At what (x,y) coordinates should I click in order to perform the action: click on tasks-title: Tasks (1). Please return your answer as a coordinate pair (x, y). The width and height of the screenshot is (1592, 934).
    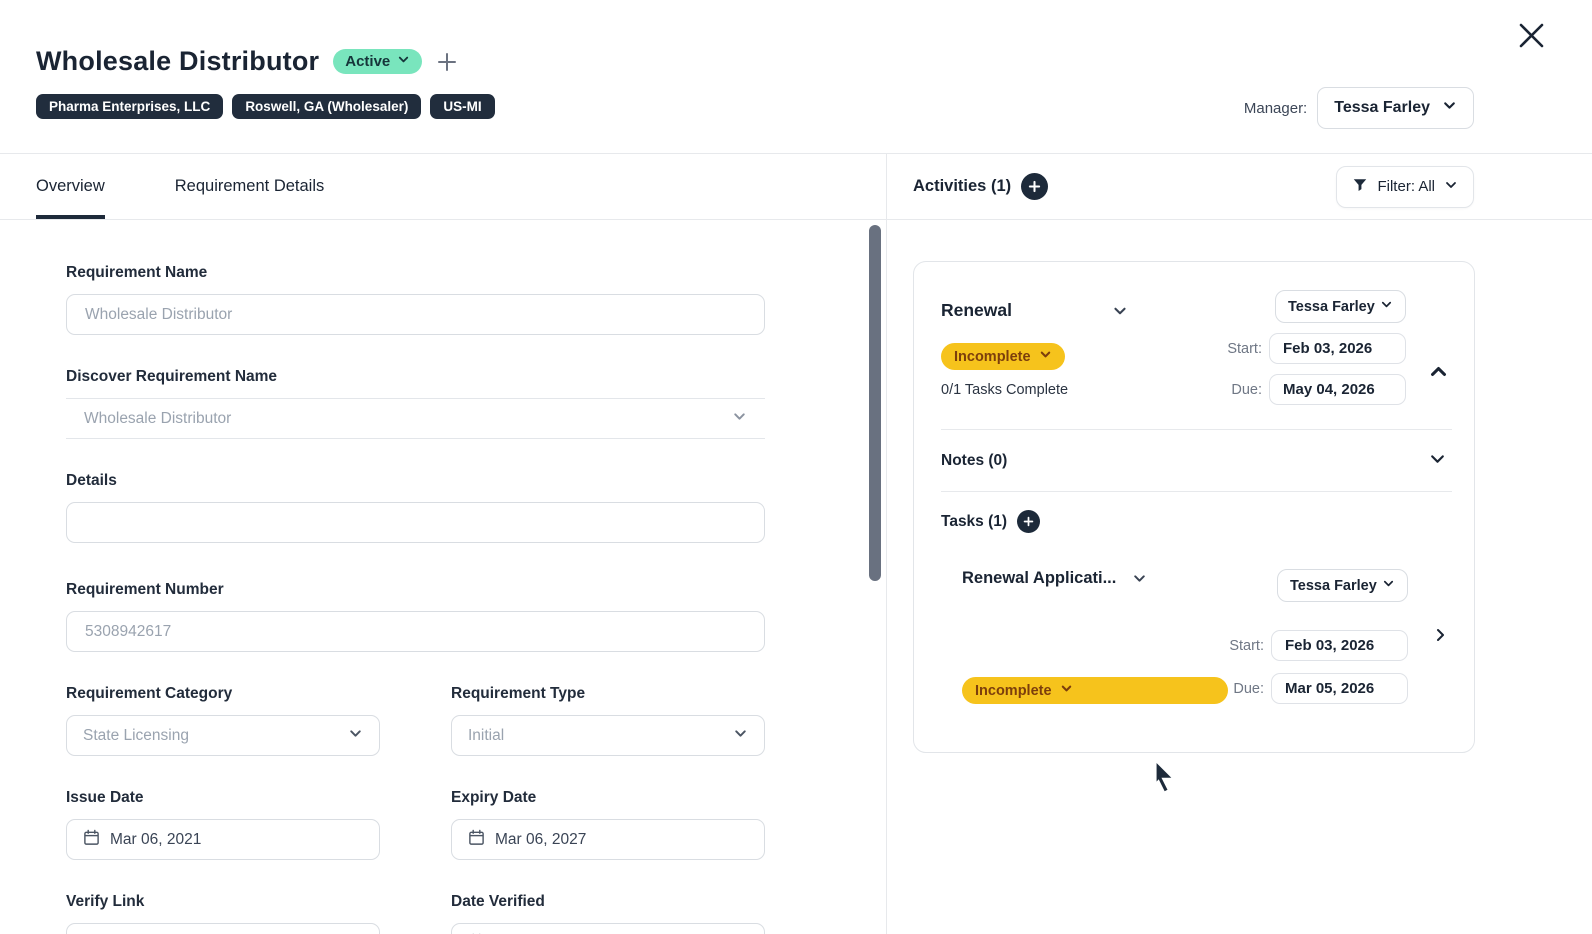
    Looking at the image, I should click on (974, 521).